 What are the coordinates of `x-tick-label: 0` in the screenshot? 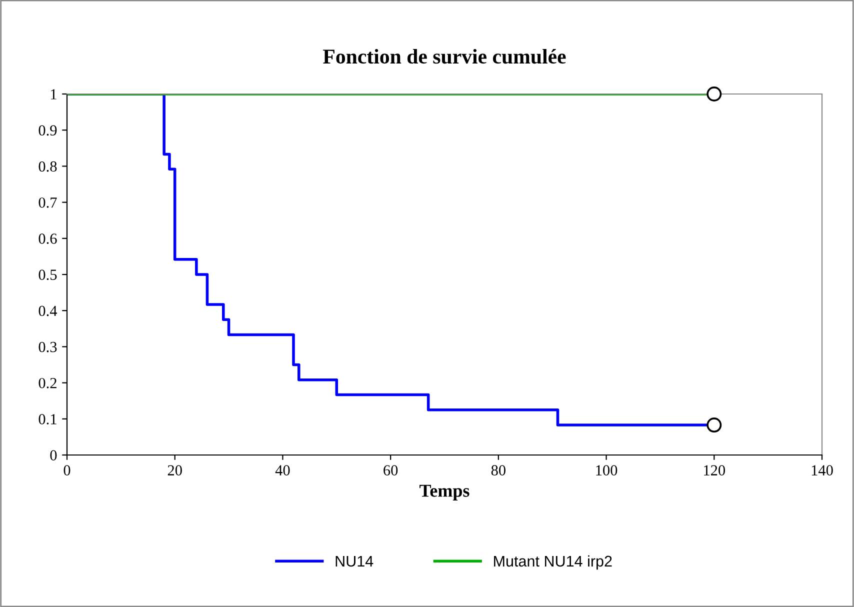 It's located at (67, 470).